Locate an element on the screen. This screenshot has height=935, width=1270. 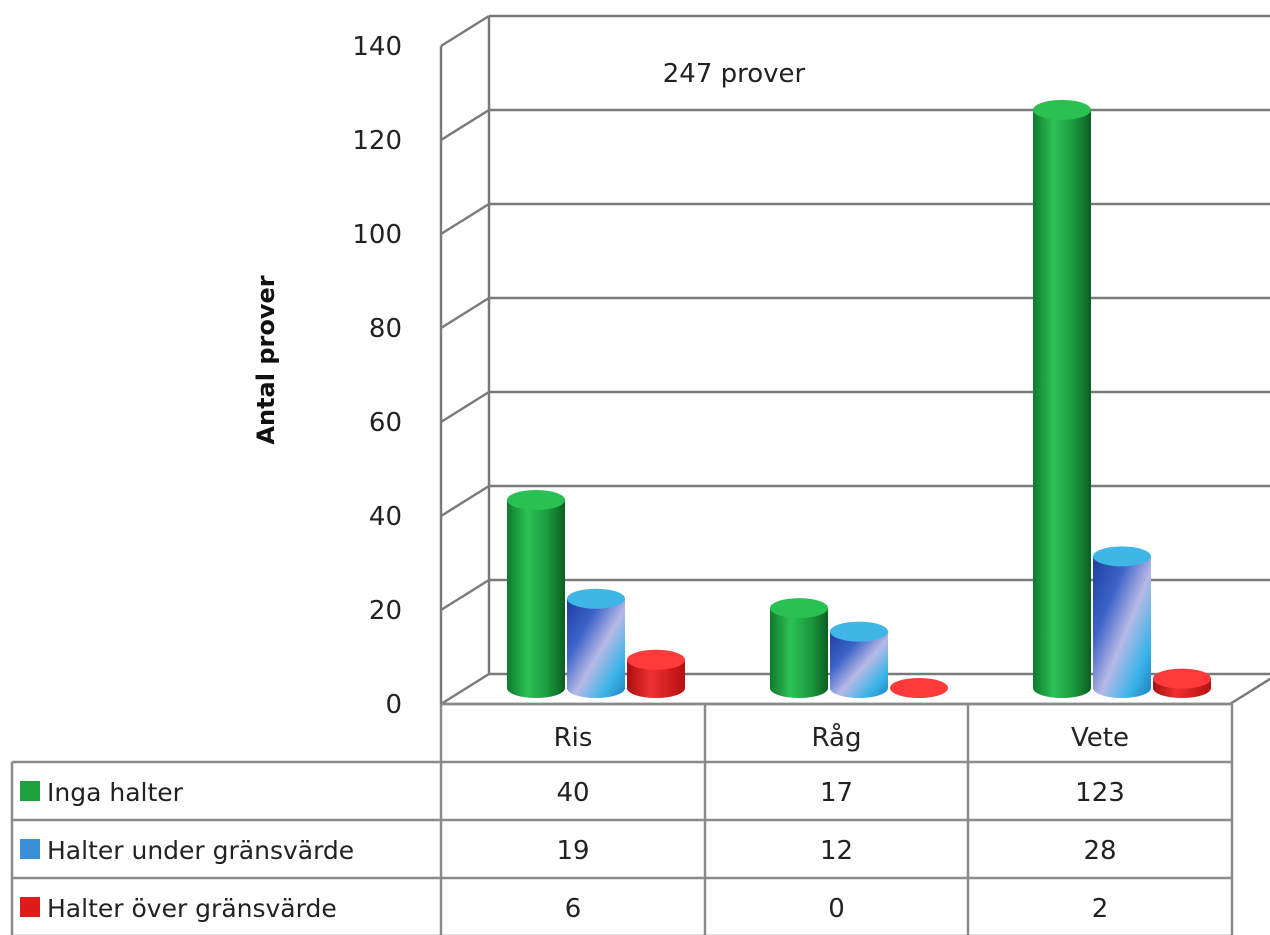
x-tick-label: Vete is located at coordinates (1100, 738).